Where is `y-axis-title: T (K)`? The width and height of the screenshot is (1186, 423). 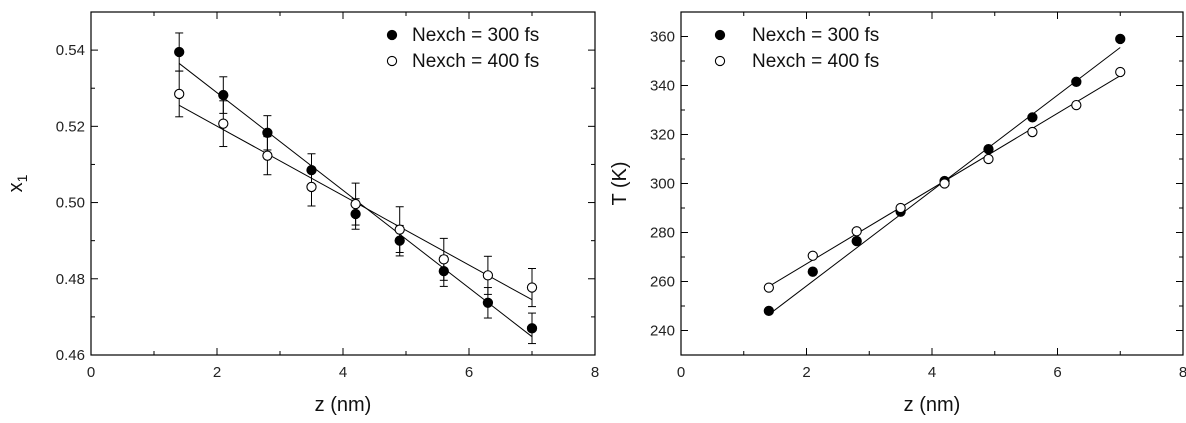 y-axis-title: T (K) is located at coordinates (620, 183).